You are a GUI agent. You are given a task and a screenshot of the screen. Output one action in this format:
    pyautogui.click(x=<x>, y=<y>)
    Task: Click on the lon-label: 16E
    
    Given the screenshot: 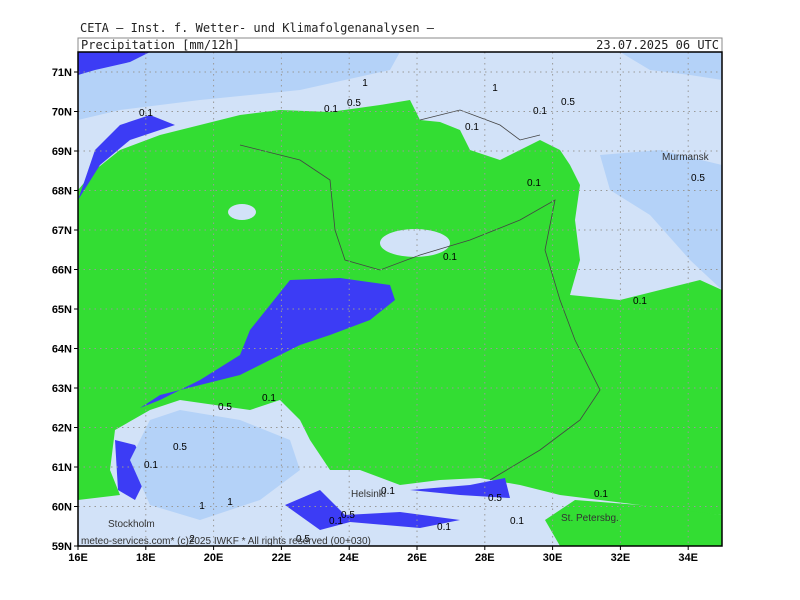 What is the action you would take?
    pyautogui.click(x=78, y=558)
    